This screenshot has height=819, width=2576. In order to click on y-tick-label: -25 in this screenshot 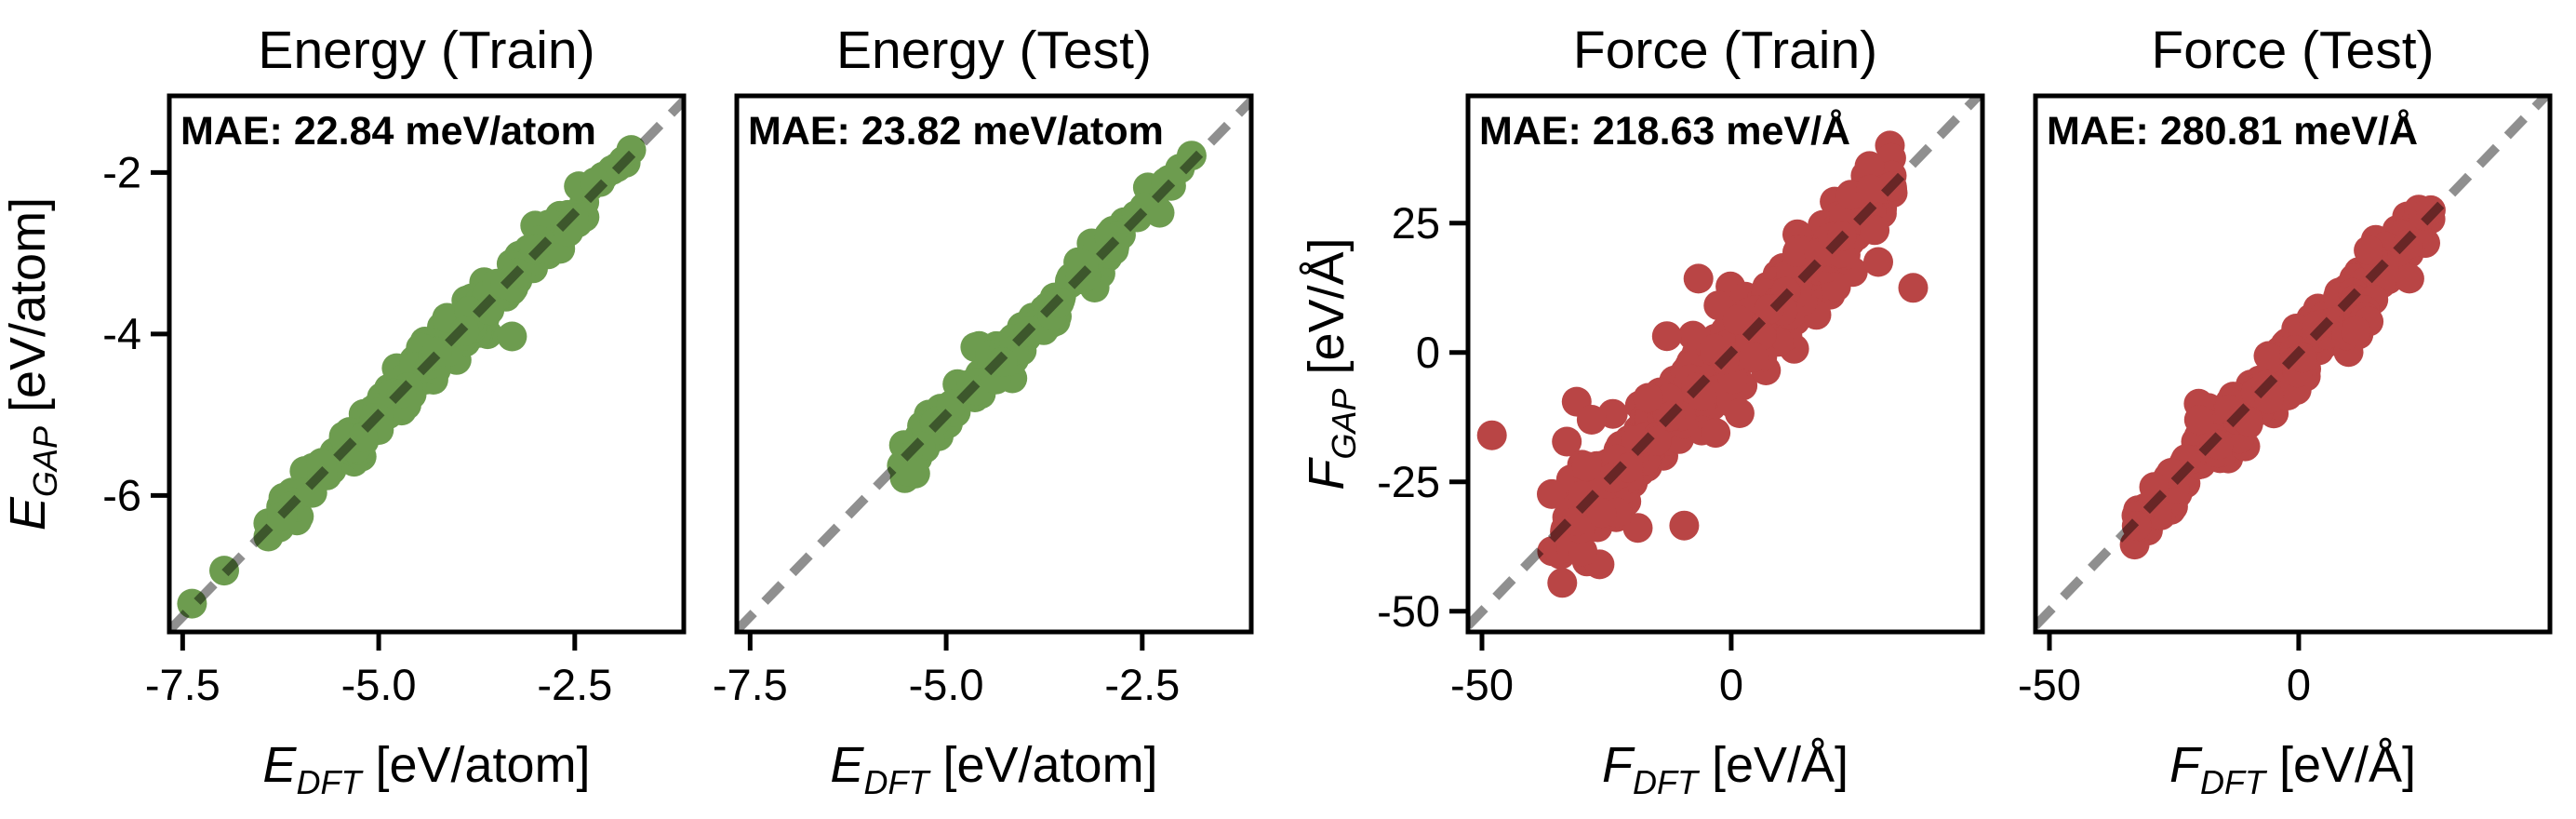, I will do `click(1408, 481)`.